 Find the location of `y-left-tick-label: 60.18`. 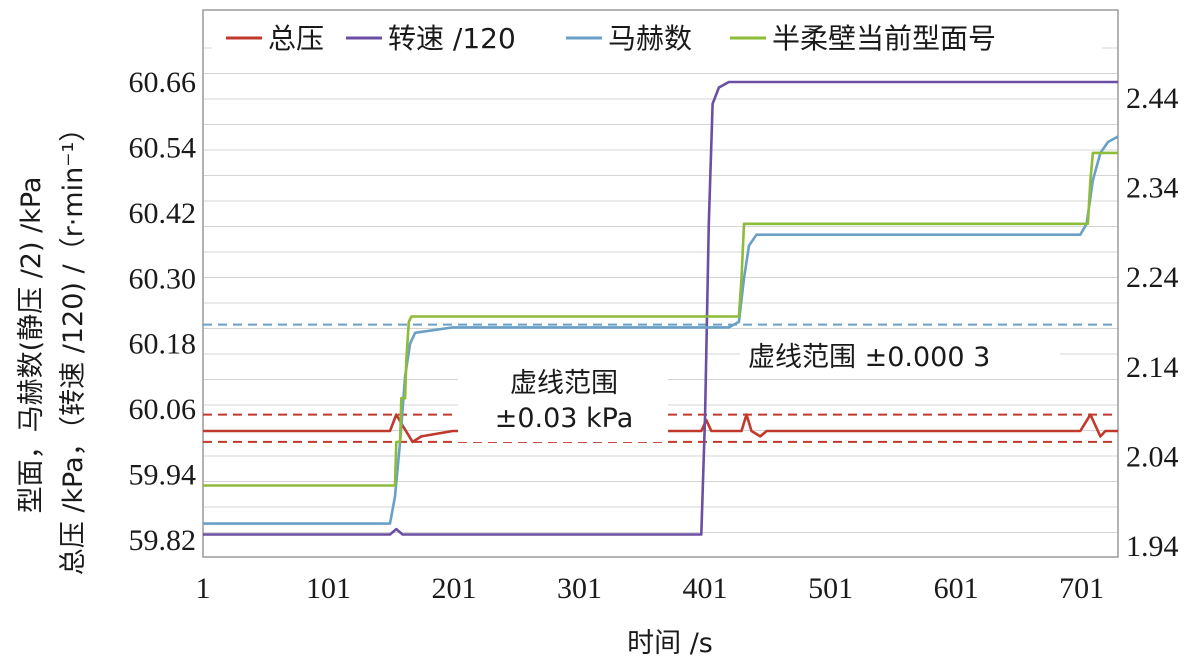

y-left-tick-label: 60.18 is located at coordinates (163, 344).